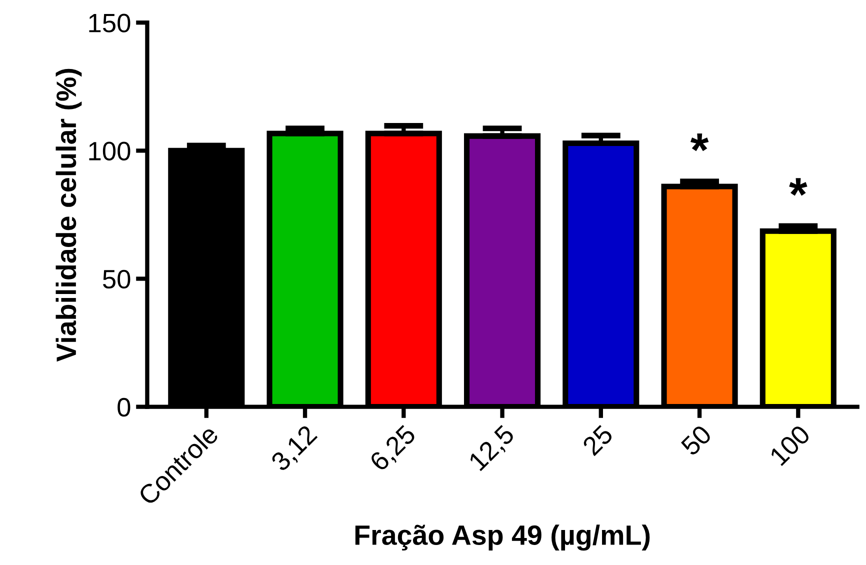 This screenshot has width=866, height=565. I want to click on x-tick-label: 100, so click(790, 445).